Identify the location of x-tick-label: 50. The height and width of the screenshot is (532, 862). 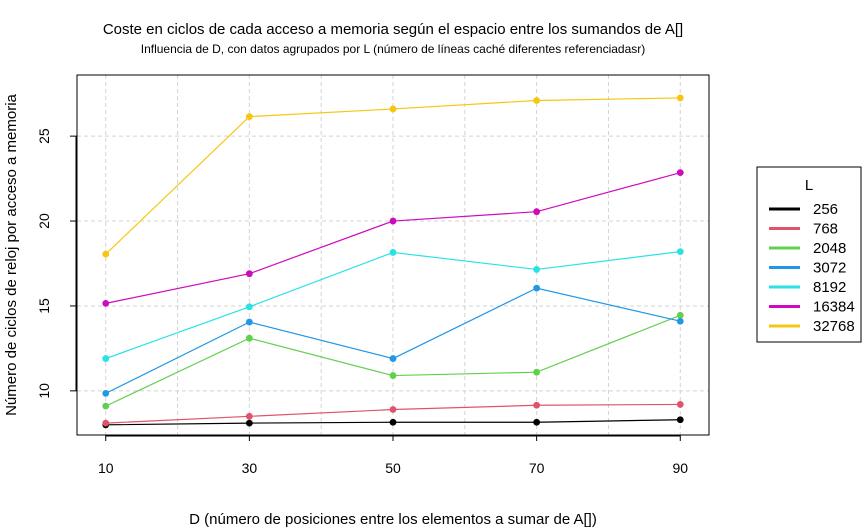
(393, 468).